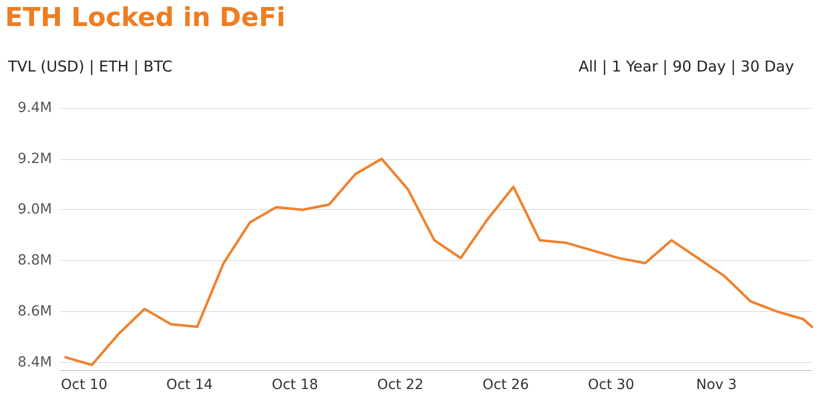 This screenshot has height=406, width=818. Describe the element at coordinates (716, 385) in the screenshot. I see `x-tick-label: Nov 3` at that location.